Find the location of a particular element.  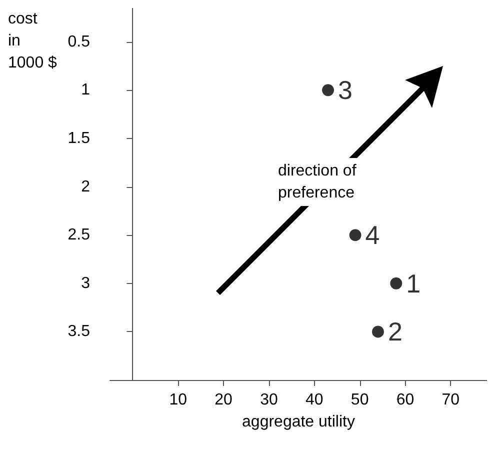

y-tick-label: 3.5 is located at coordinates (79, 331).